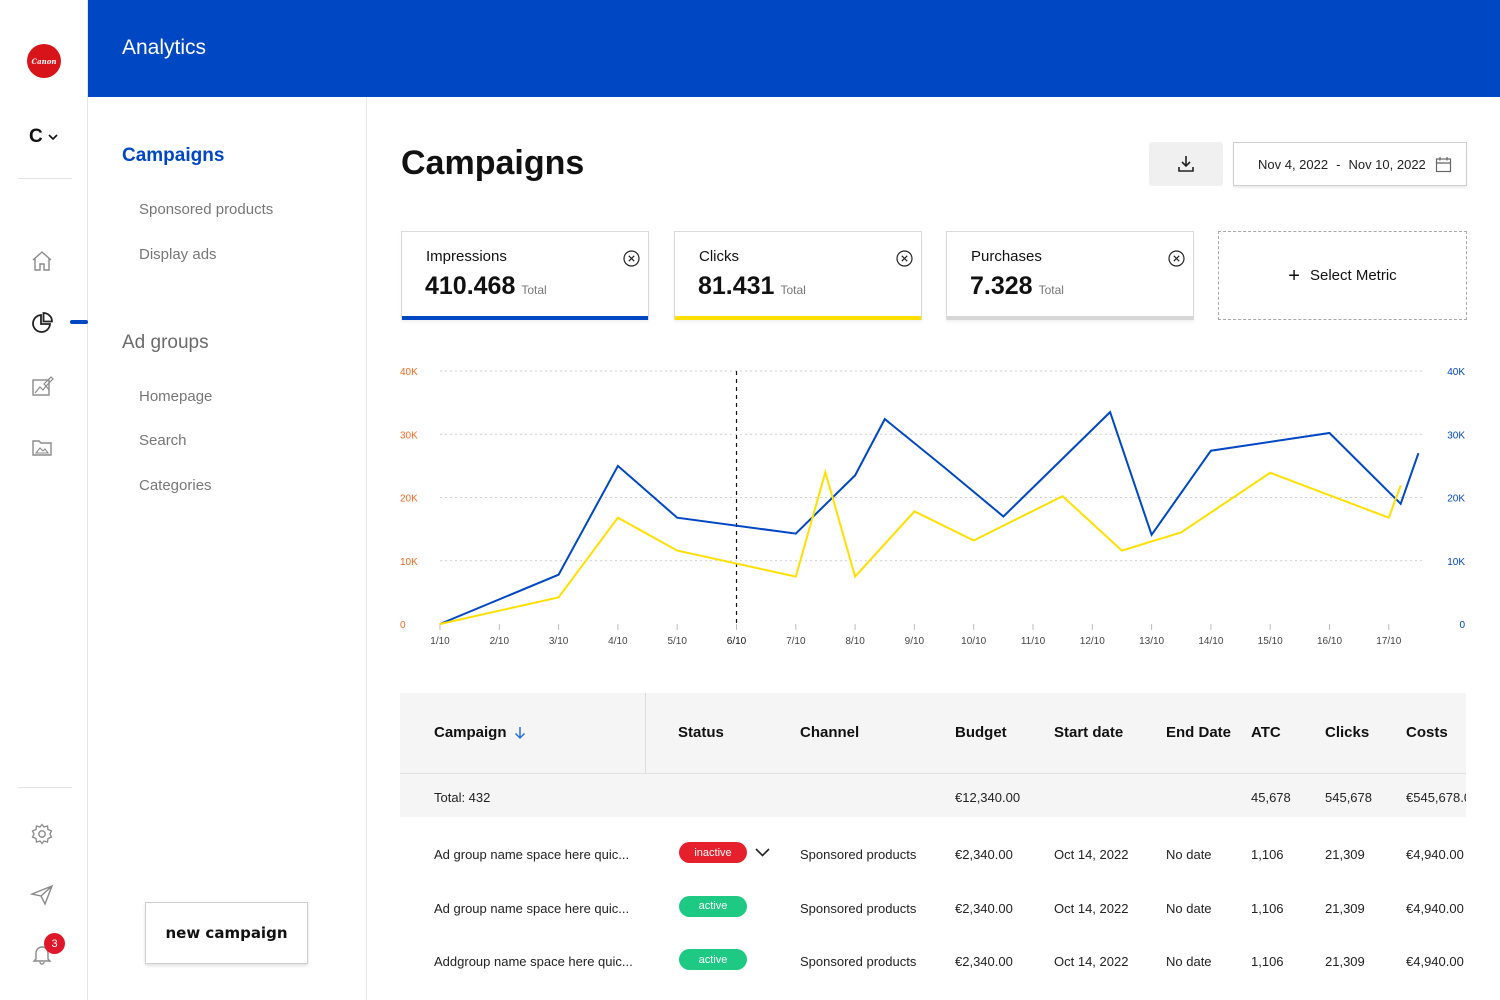 The height and width of the screenshot is (1000, 1500). I want to click on x-tick-label: 7/10, so click(796, 641).